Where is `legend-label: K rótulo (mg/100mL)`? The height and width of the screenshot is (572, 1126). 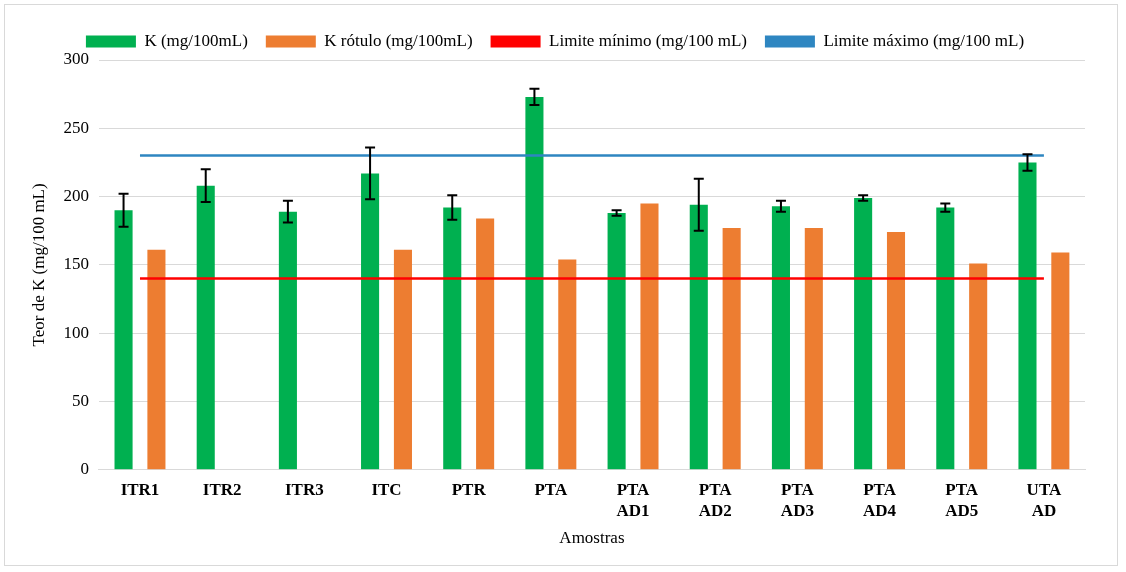
legend-label: K rótulo (mg/100mL) is located at coordinates (398, 40).